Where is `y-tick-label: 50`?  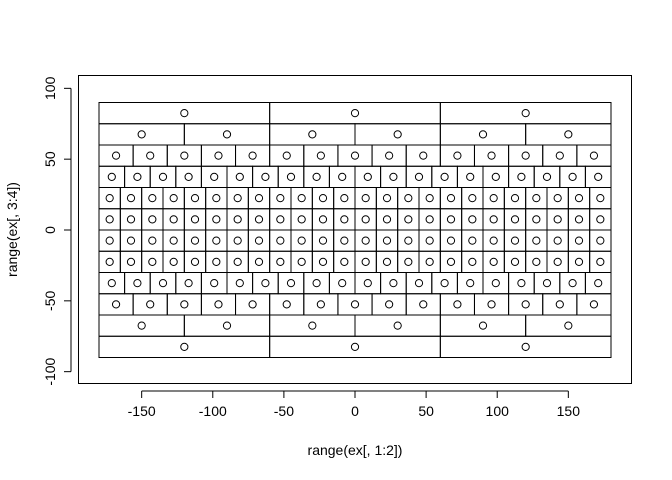 y-tick-label: 50 is located at coordinates (50, 159).